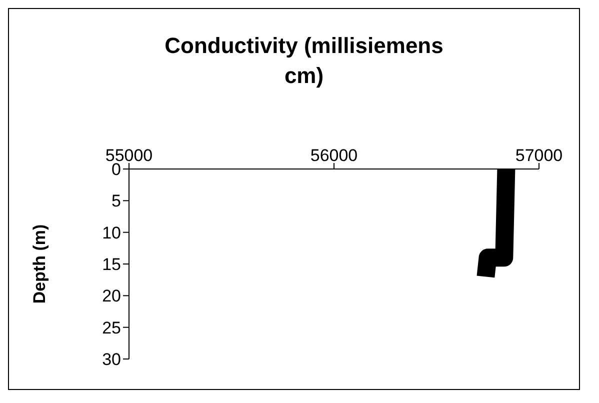  What do you see at coordinates (334, 155) in the screenshot?
I see `x-tick-label: 56000` at bounding box center [334, 155].